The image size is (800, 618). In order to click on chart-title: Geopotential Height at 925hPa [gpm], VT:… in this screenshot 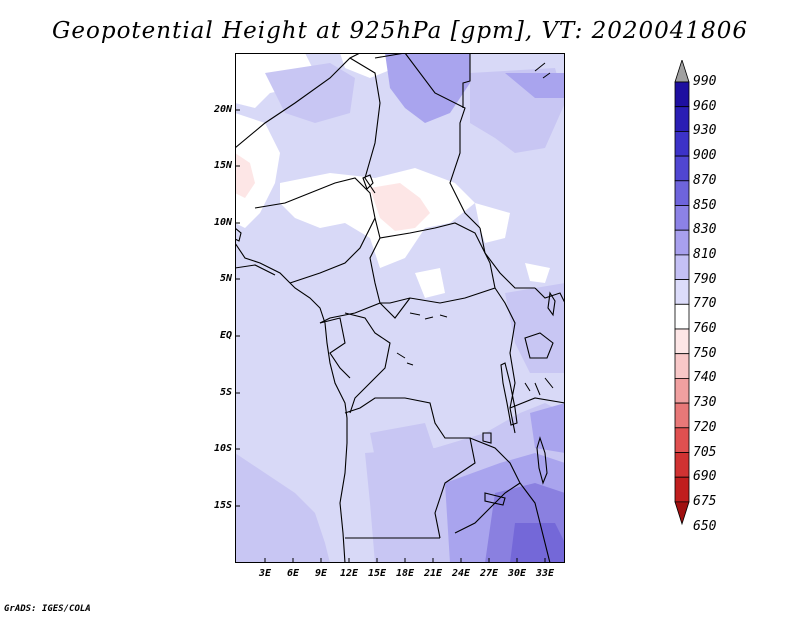, I will do `click(400, 31)`.